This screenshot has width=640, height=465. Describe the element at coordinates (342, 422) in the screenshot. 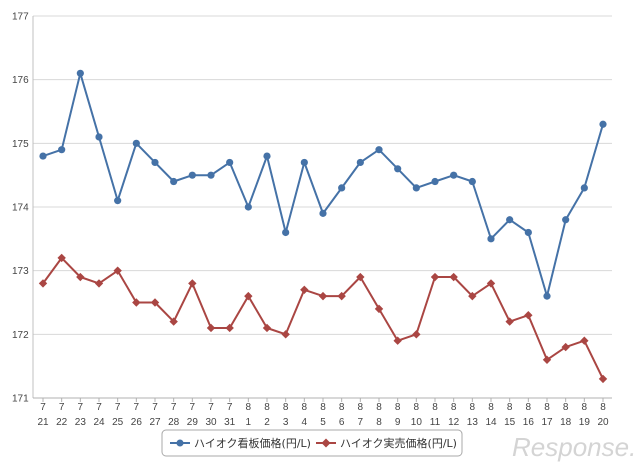

I see `x-tick-day: 6` at that location.